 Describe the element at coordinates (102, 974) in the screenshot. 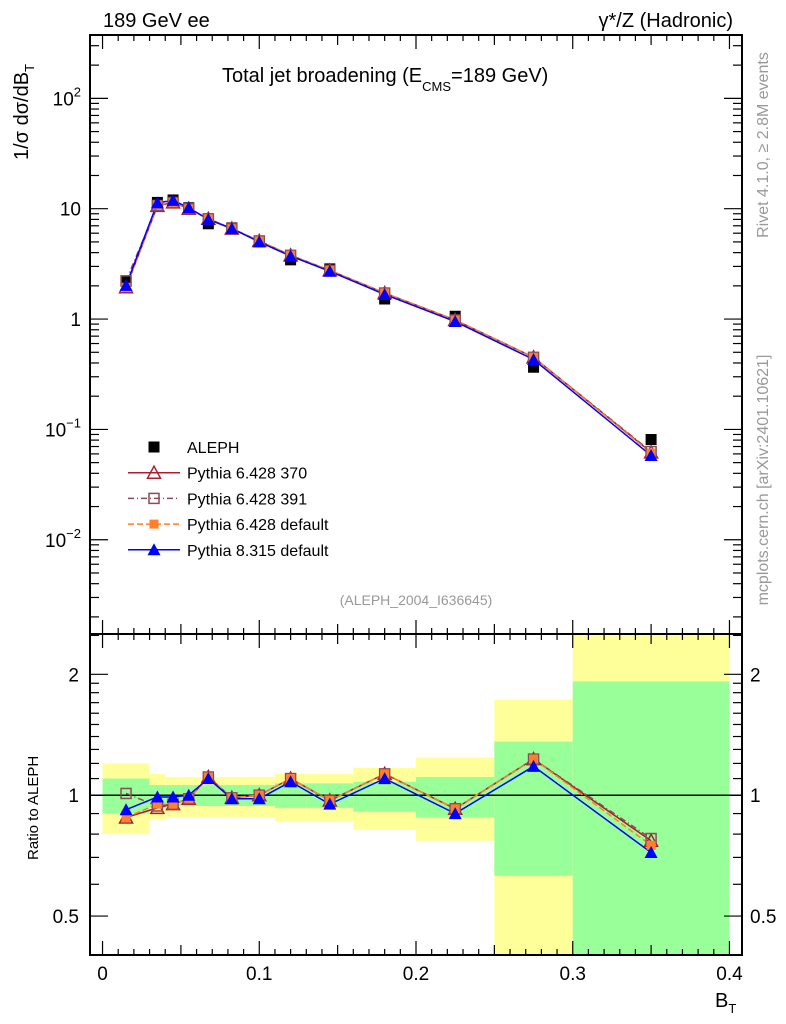

I see `x-tick-label: 0` at that location.